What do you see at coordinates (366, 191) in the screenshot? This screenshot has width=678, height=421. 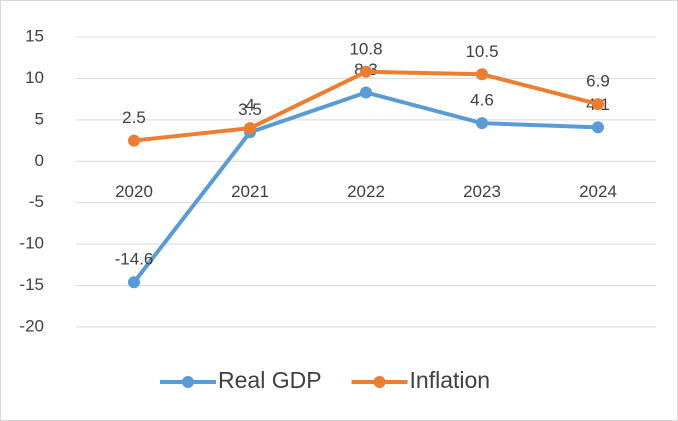 I see `x-tick-label: 2022` at bounding box center [366, 191].